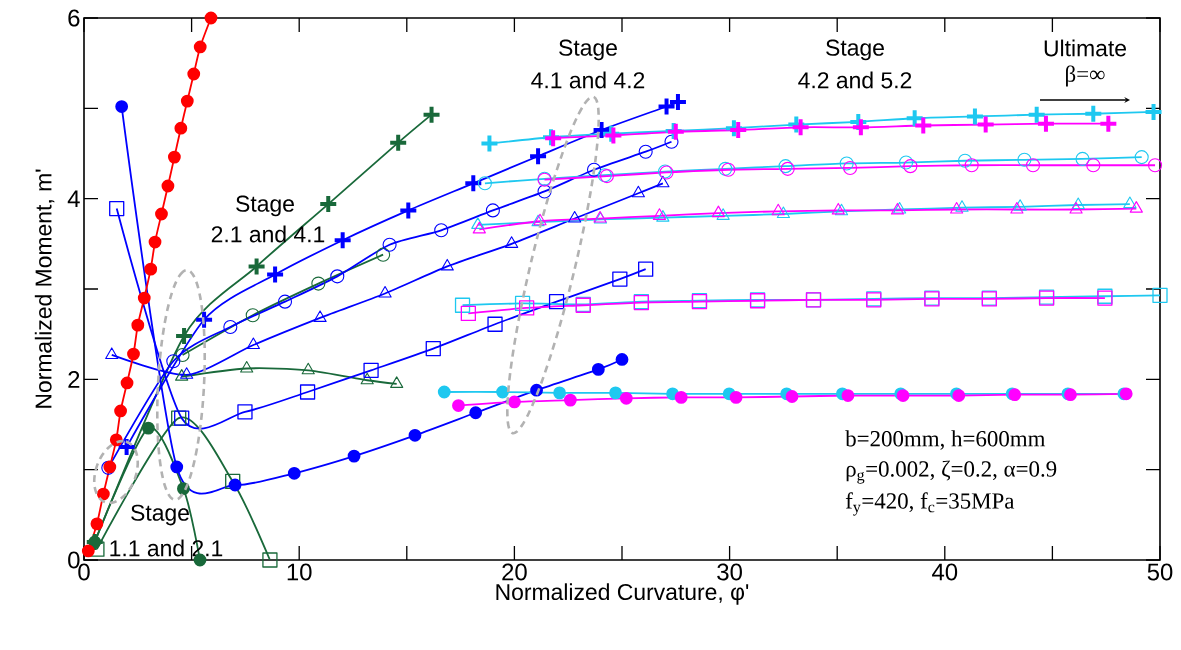 This screenshot has height=650, width=1181. I want to click on annotation: Ultimate, so click(1085, 48).